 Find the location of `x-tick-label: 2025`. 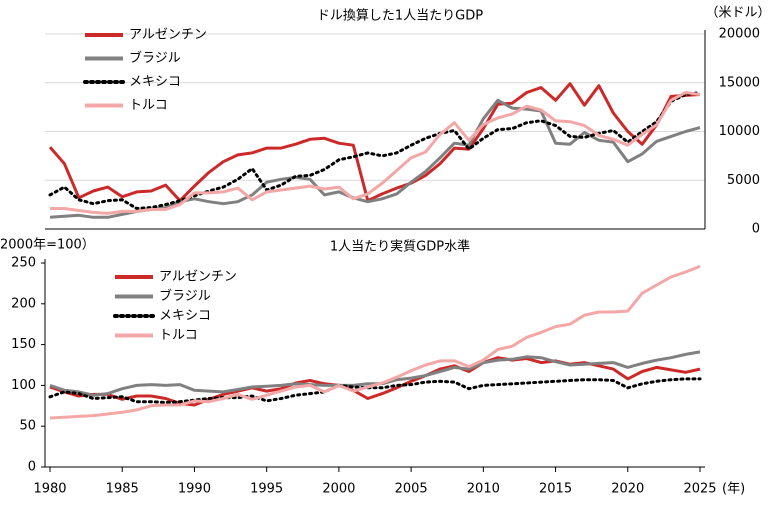

x-tick-label: 2025 is located at coordinates (699, 489).